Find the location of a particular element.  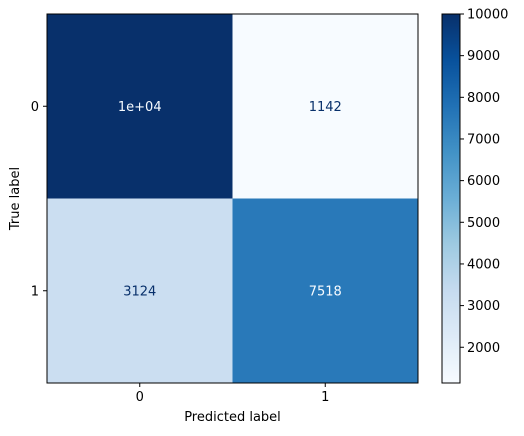

colorbar is located at coordinates (451, 198).